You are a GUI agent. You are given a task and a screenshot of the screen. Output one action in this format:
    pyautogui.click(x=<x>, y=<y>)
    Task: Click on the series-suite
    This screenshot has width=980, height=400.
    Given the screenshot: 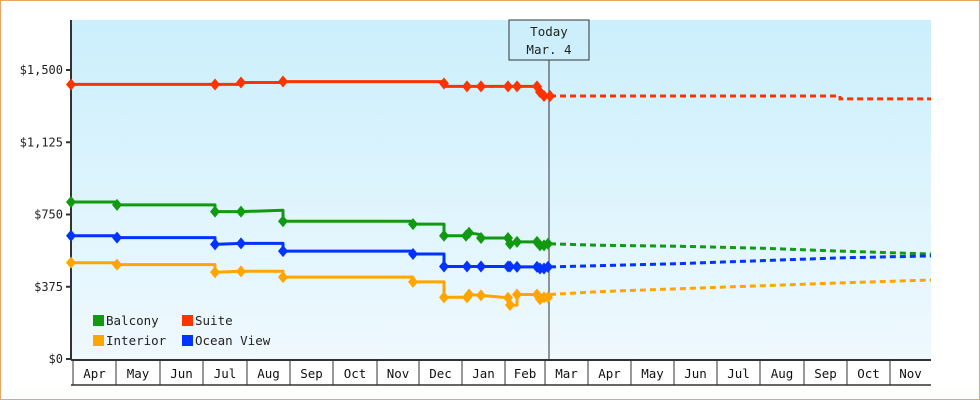 What is the action you would take?
    pyautogui.click(x=498, y=89)
    